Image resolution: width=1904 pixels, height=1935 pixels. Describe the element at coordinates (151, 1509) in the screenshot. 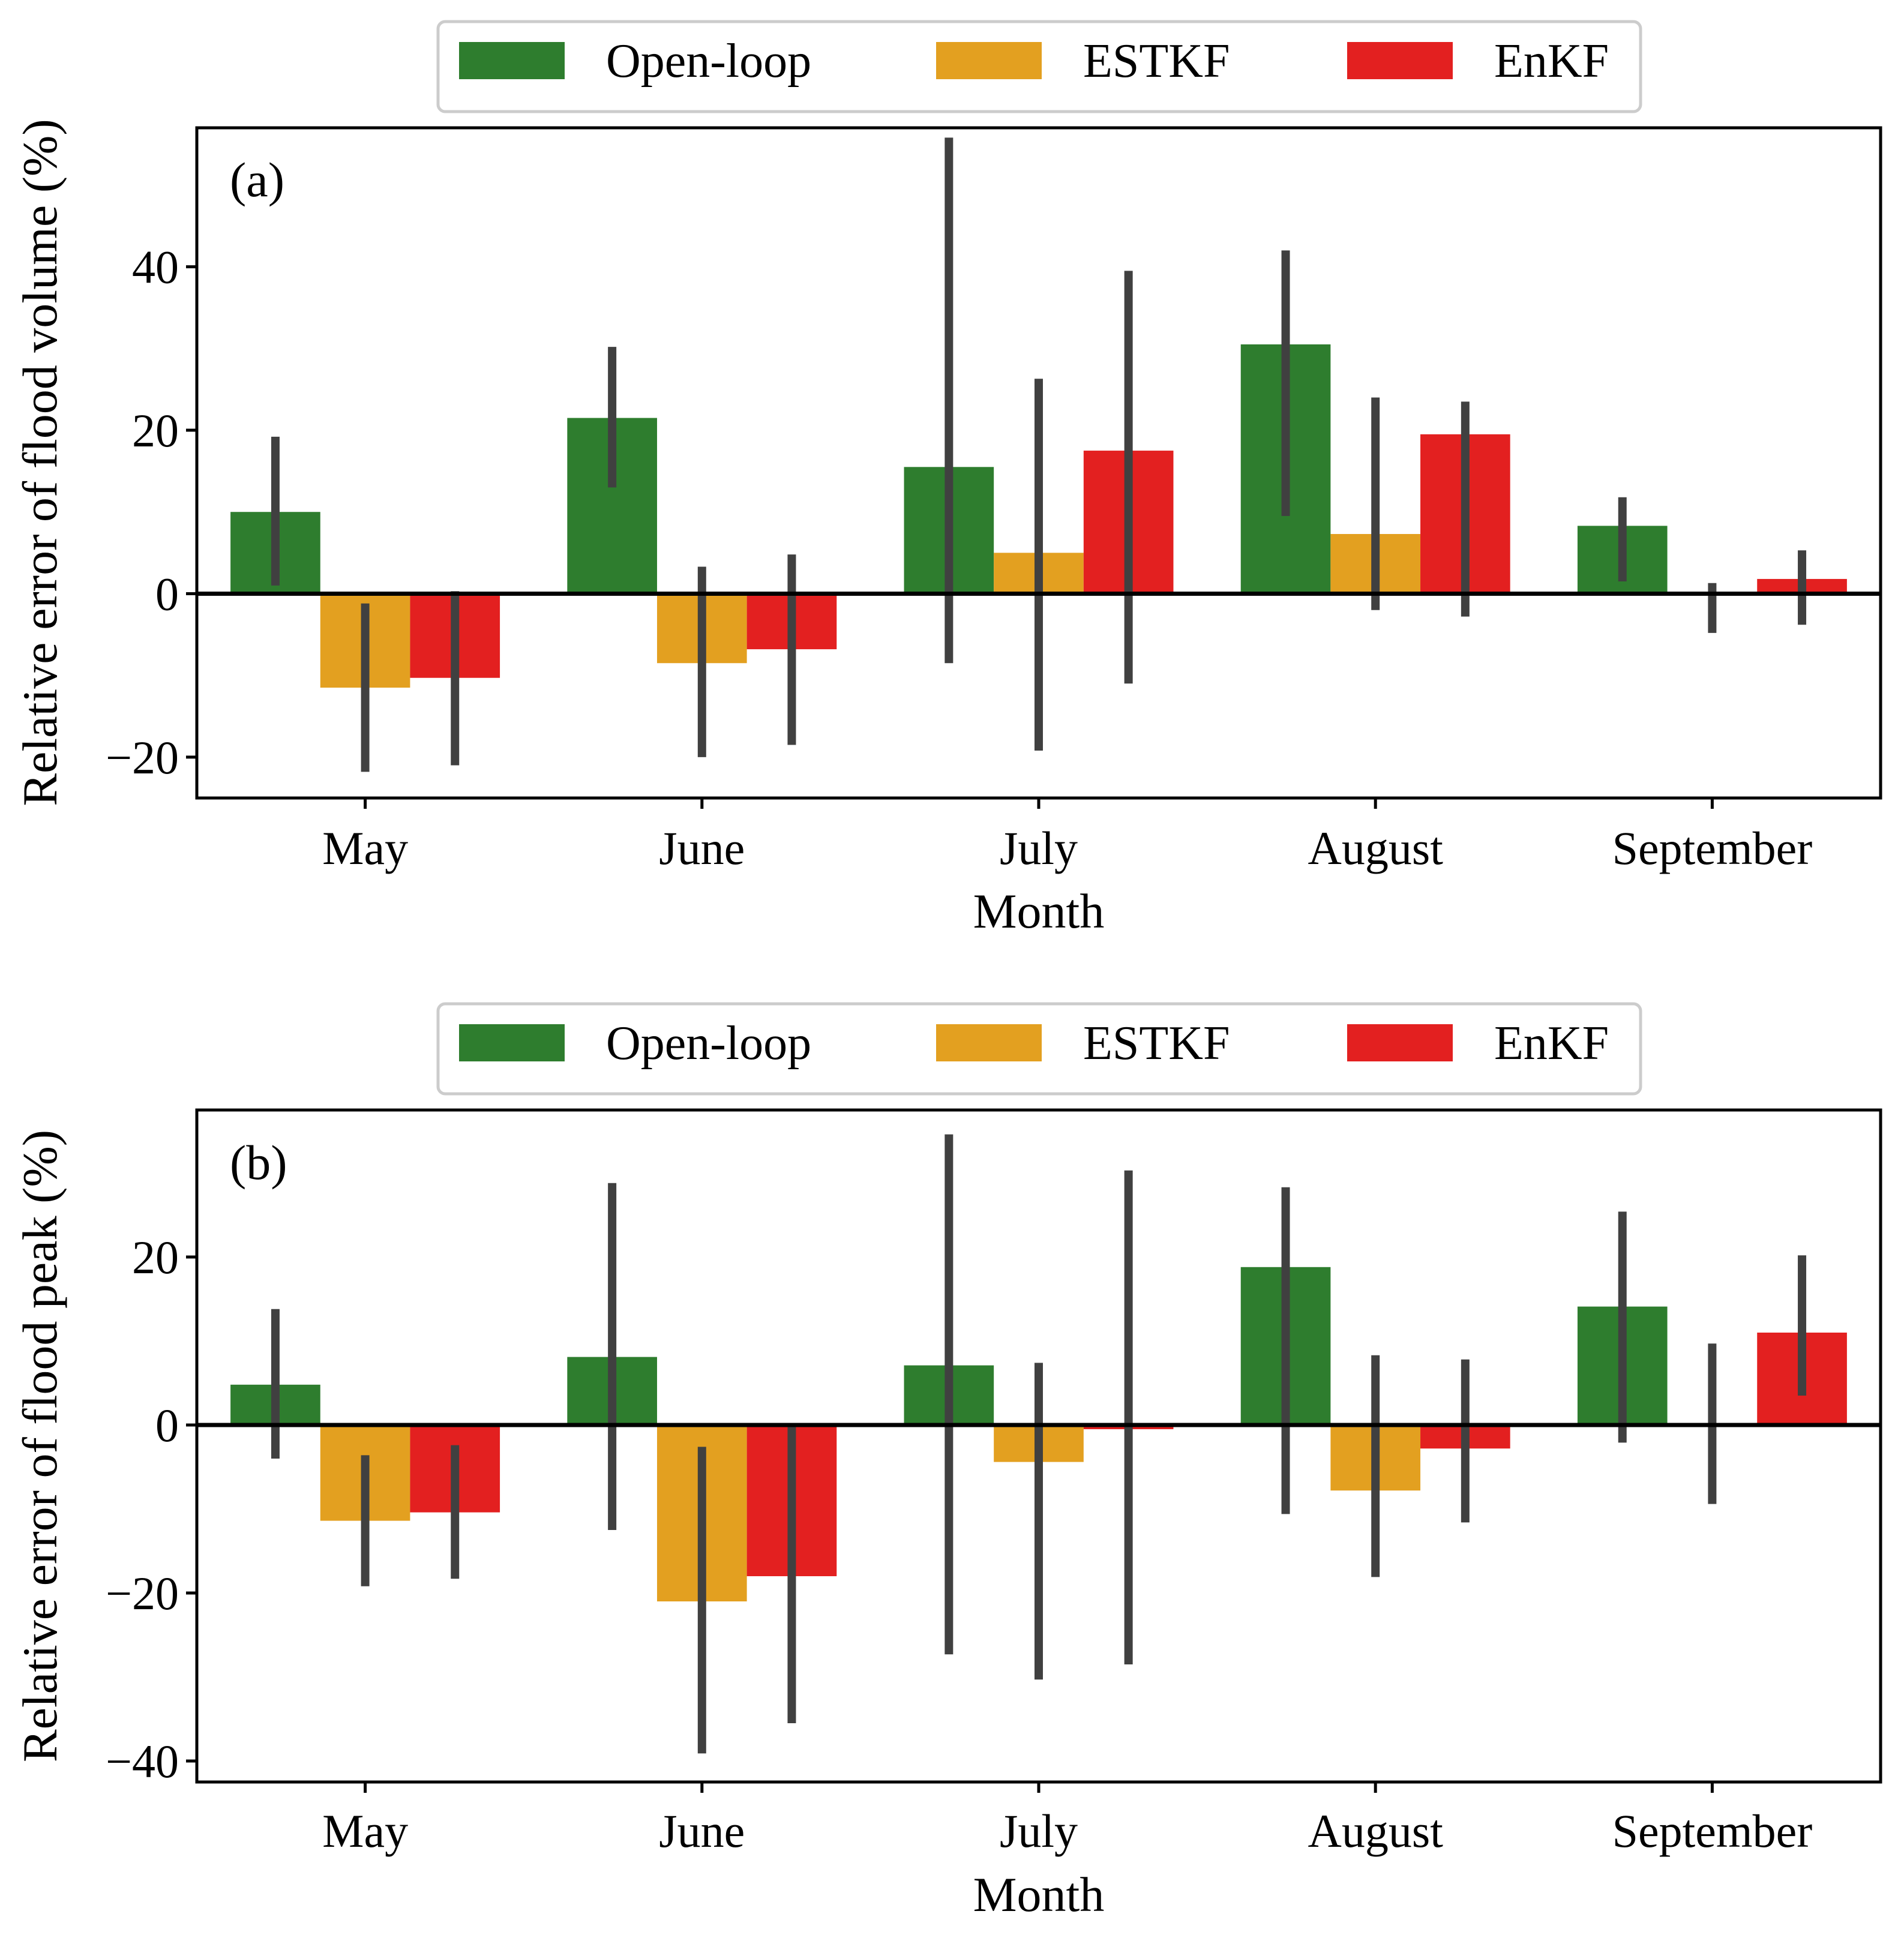

I see `y-axis: −40 −20 0 20` at that location.